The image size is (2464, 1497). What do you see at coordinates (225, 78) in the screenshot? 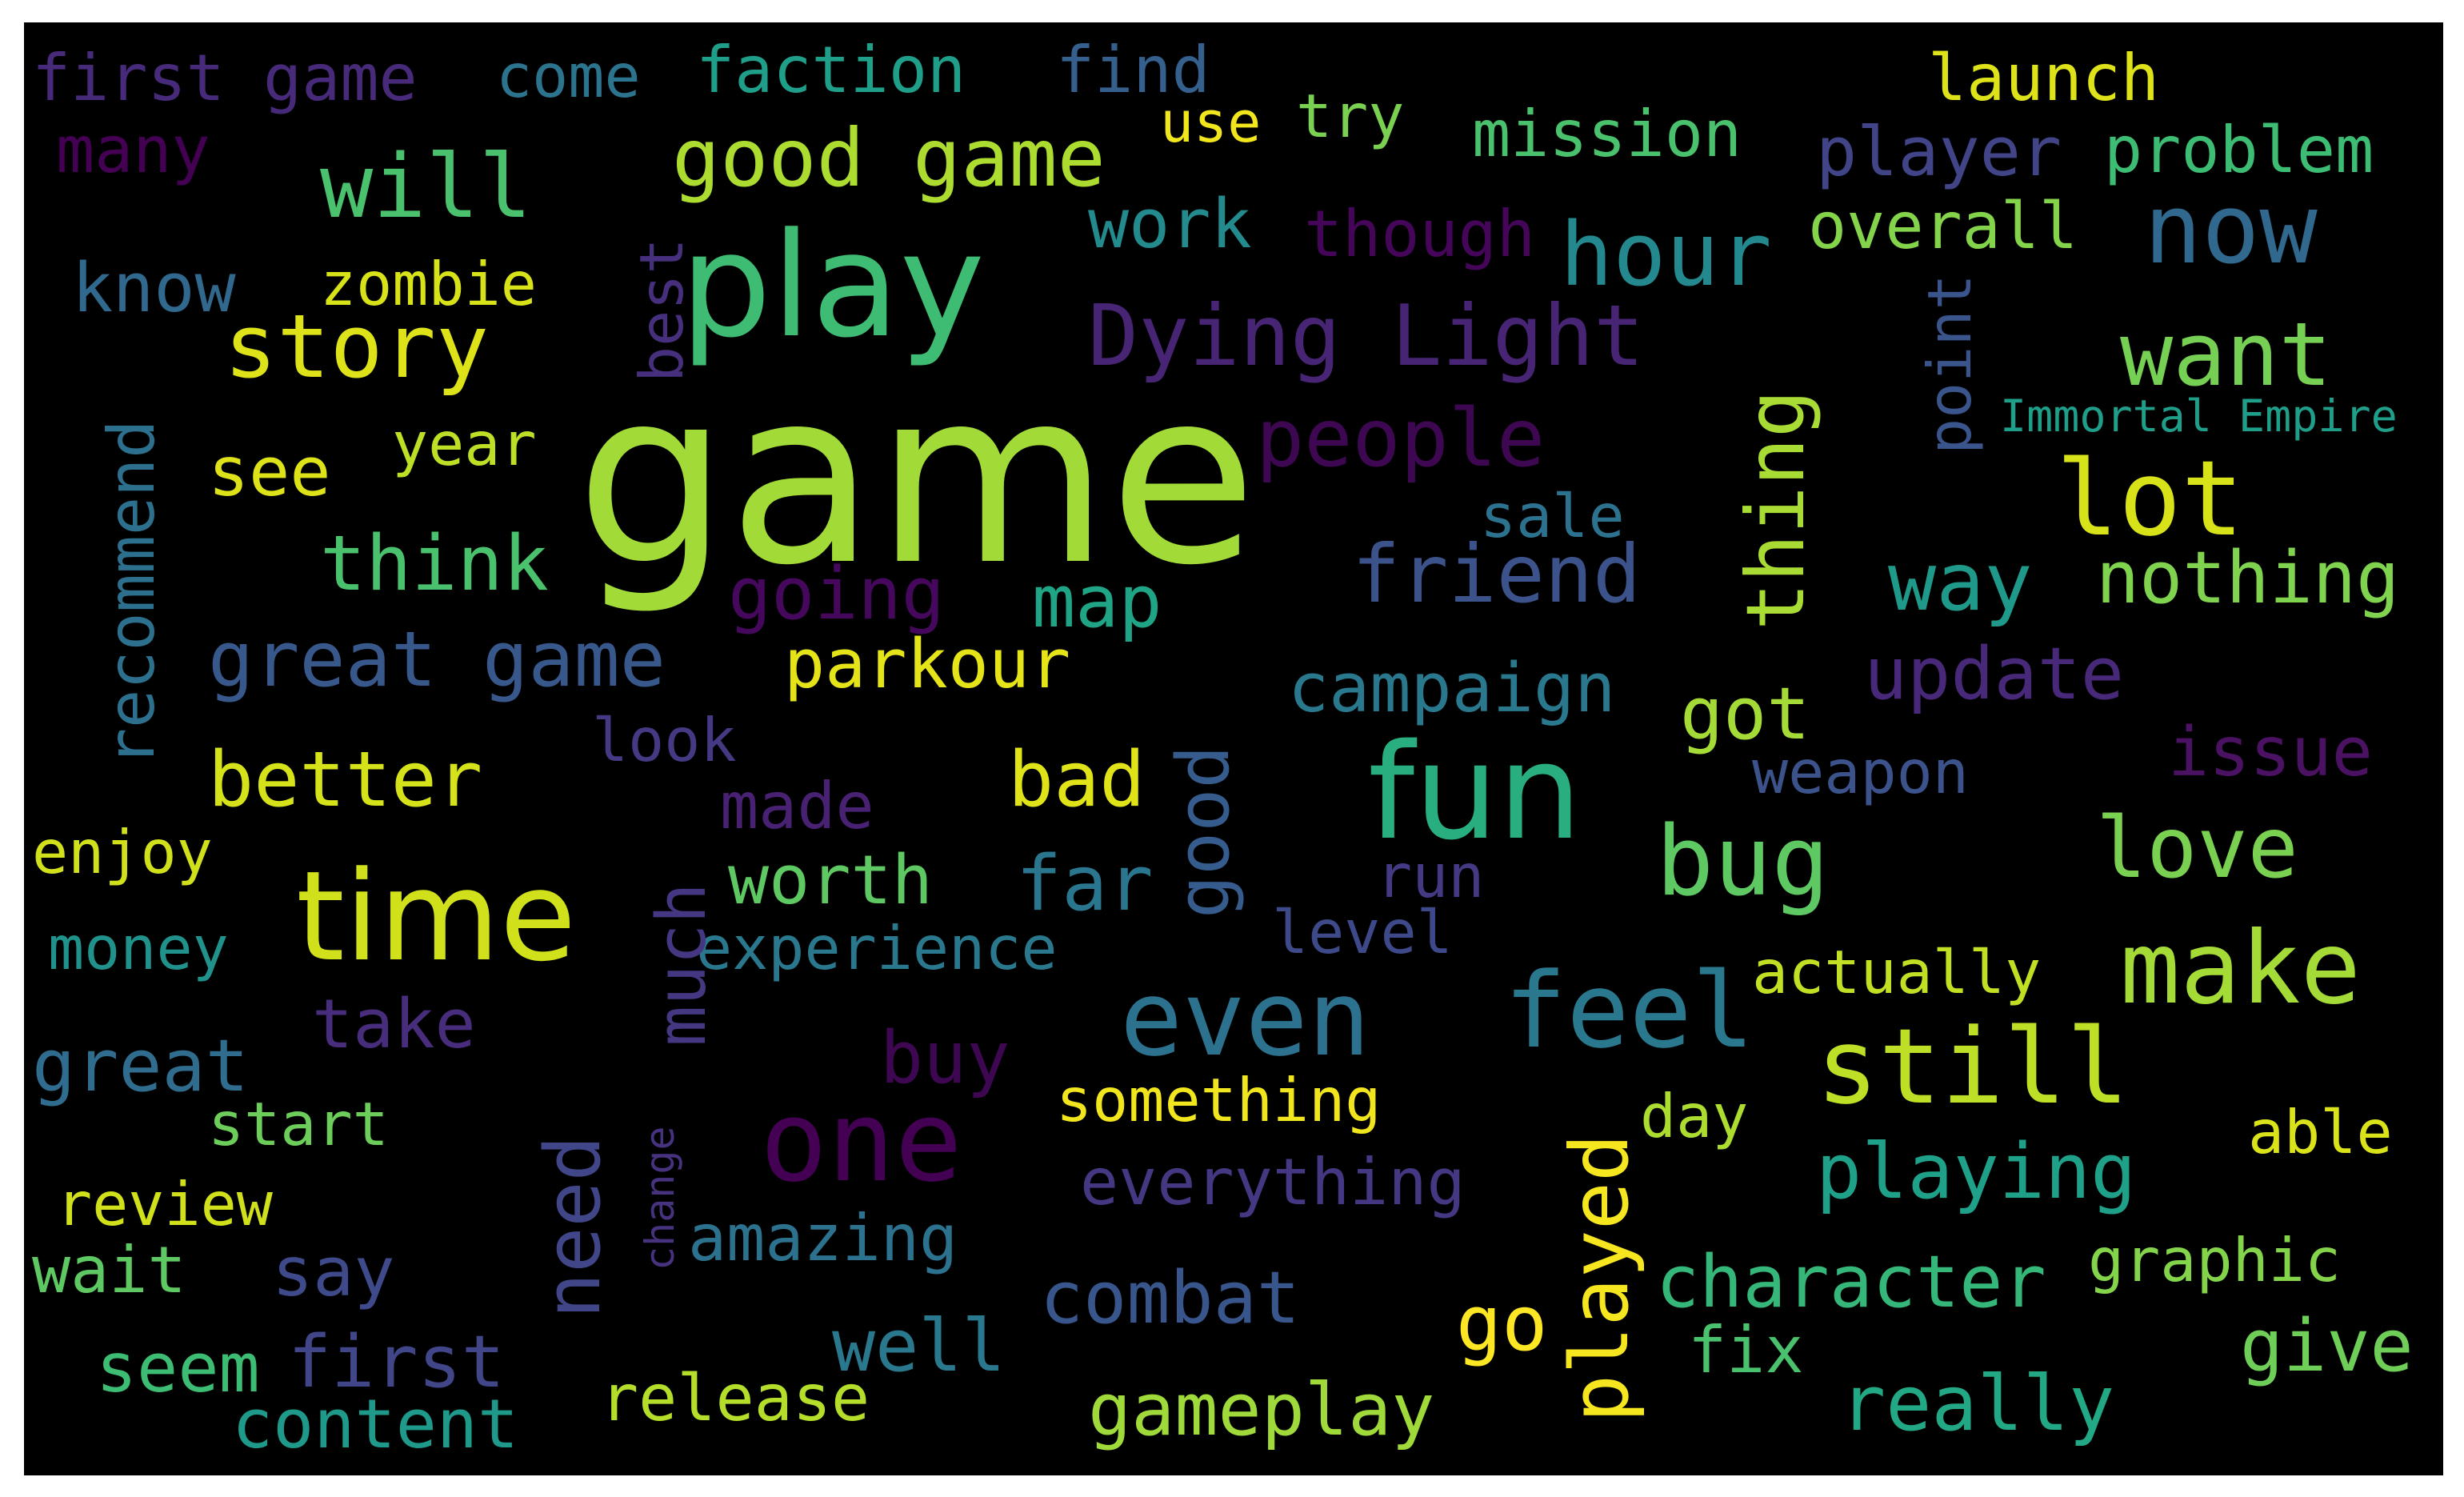
I see `word-first-game: first game` at bounding box center [225, 78].